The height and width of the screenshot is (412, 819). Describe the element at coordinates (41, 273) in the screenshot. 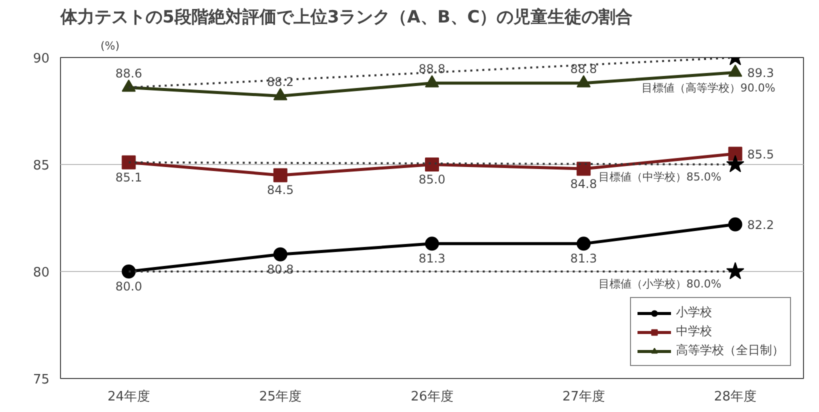

I see `y-tick-label: 80` at that location.